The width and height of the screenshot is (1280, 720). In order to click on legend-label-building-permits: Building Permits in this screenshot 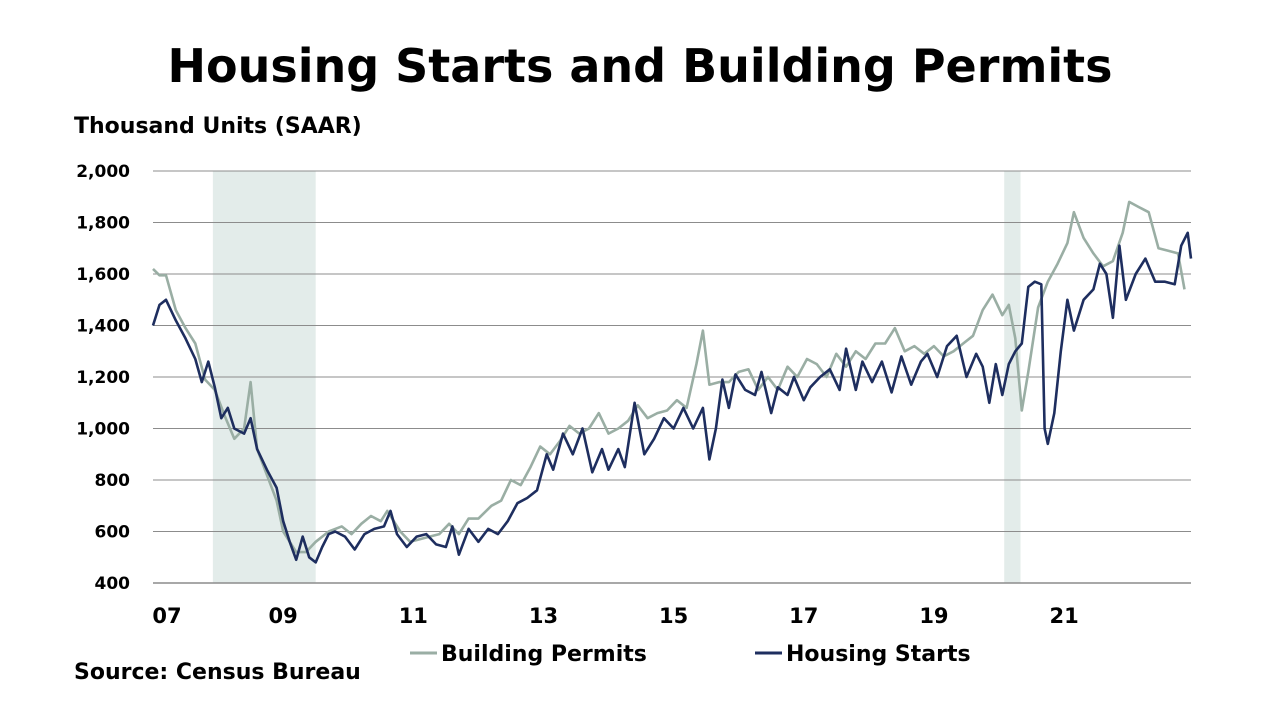, I will do `click(544, 654)`.